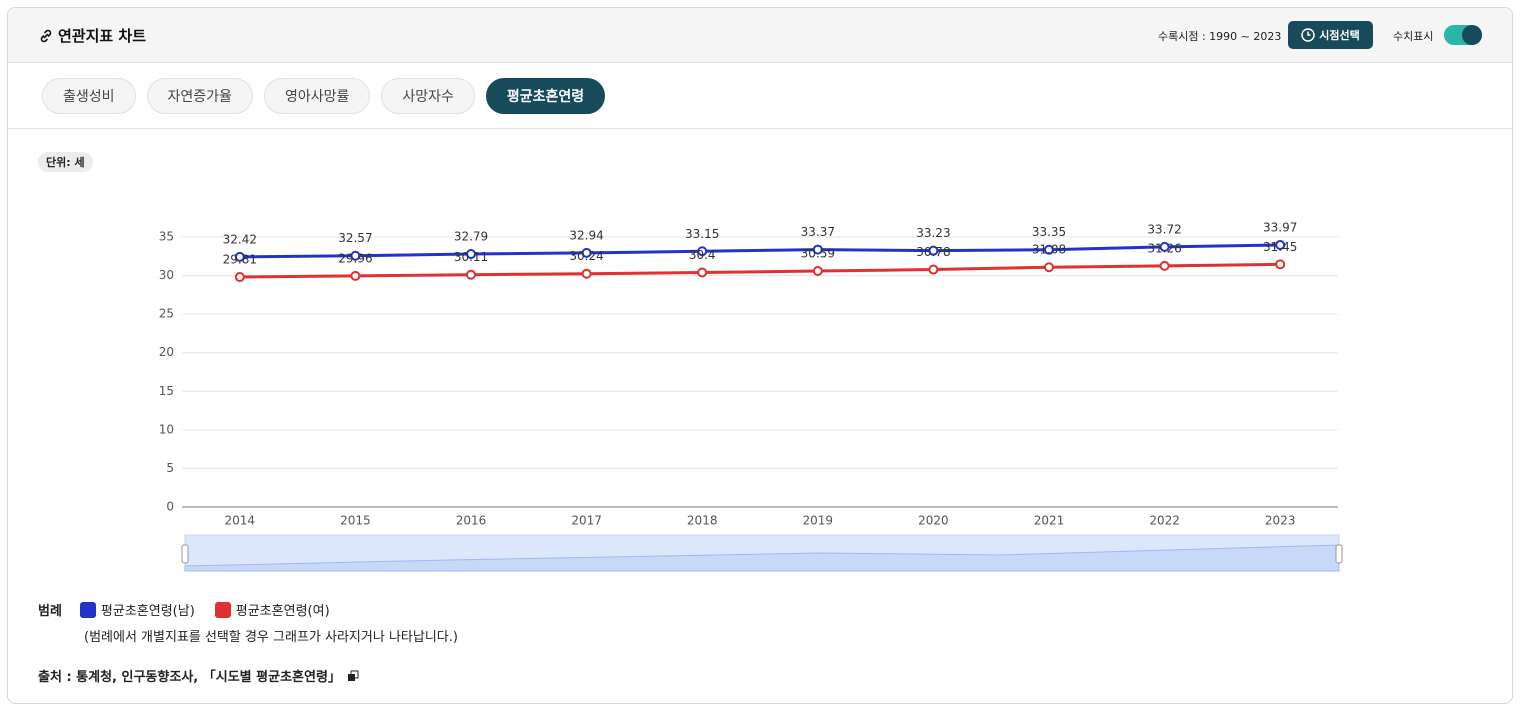 The height and width of the screenshot is (710, 1521). I want to click on value-toggle, so click(1463, 35).